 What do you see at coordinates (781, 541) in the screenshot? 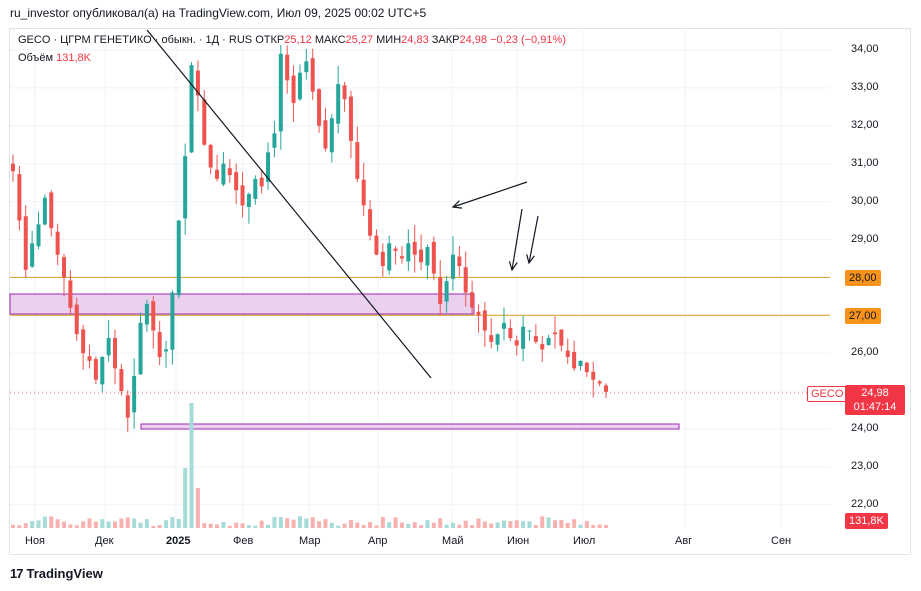
I see `x-tick-label: Сен` at bounding box center [781, 541].